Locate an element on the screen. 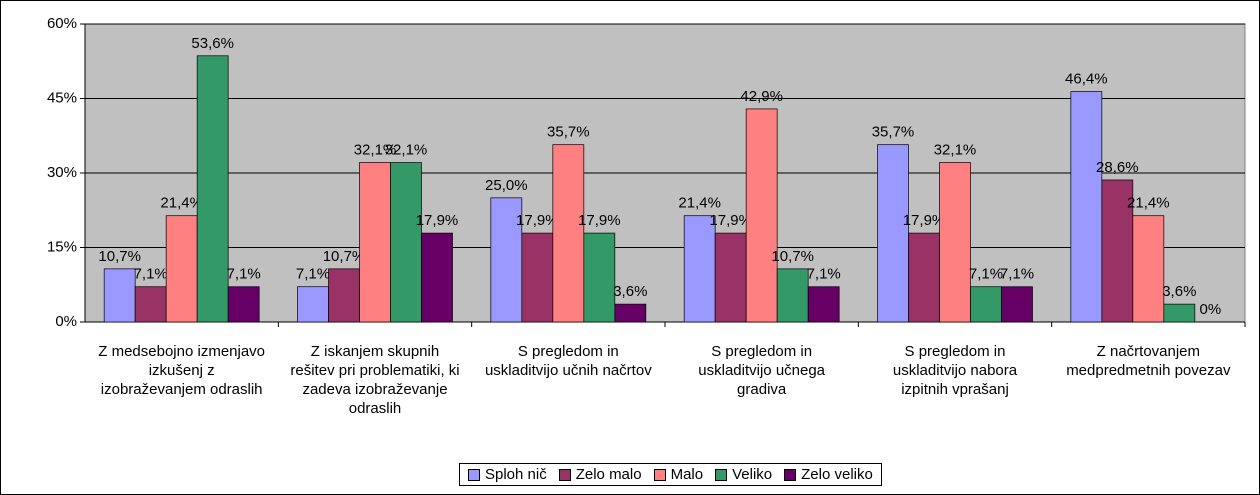  y-tick-label: 15% is located at coordinates (62, 246).